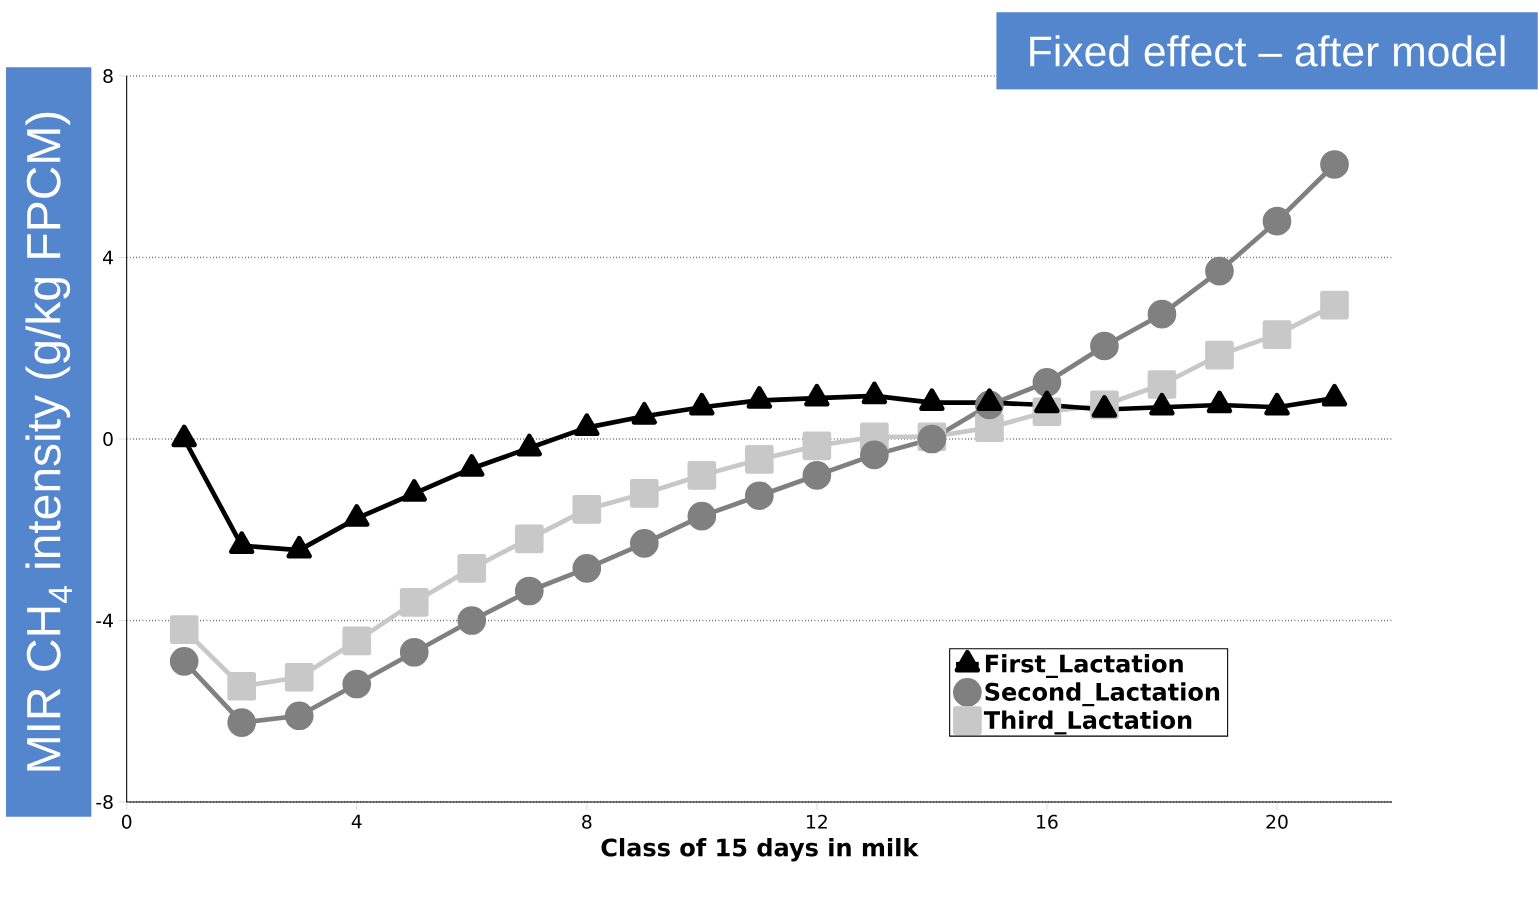 This screenshot has width=1538, height=918. I want to click on x-tick-label: 16, so click(1047, 821).